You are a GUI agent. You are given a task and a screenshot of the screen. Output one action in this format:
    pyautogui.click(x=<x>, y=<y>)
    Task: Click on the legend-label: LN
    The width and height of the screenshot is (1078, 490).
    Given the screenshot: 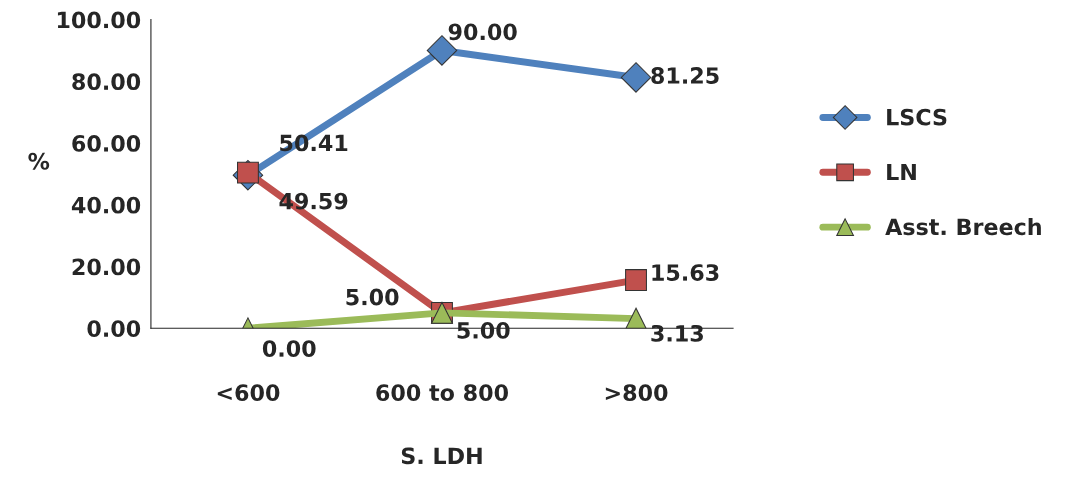 What is the action you would take?
    pyautogui.click(x=901, y=172)
    